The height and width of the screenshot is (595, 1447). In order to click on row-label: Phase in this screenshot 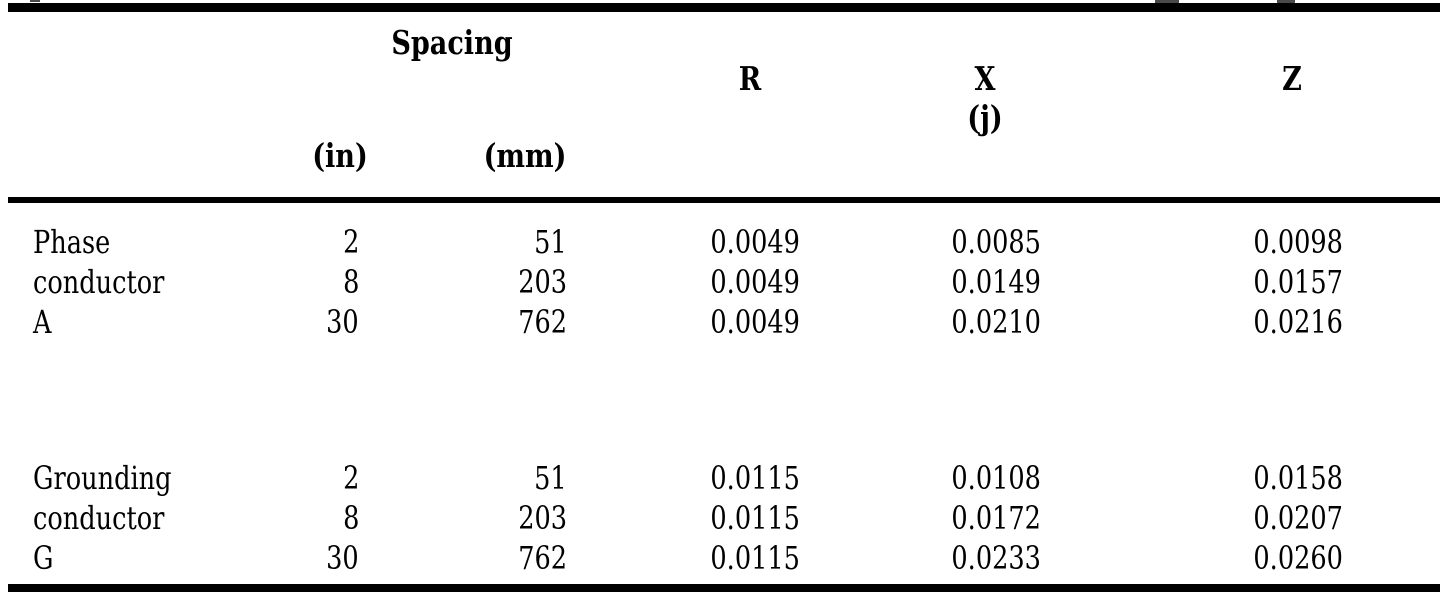, I will do `click(72, 242)`.